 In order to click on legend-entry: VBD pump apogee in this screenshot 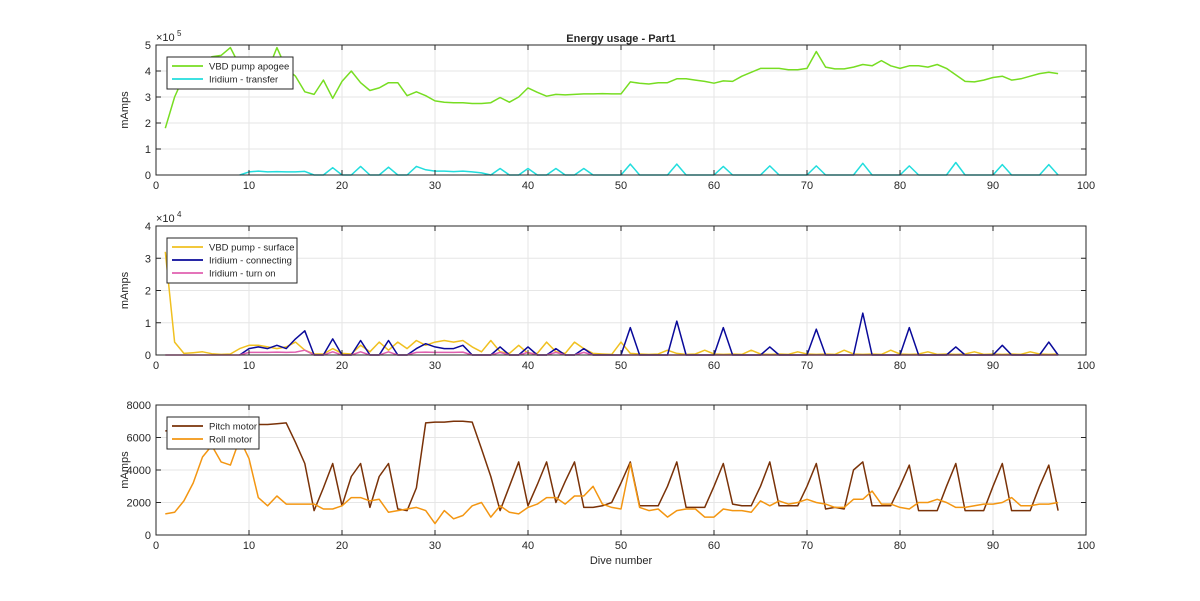, I will do `click(249, 67)`.